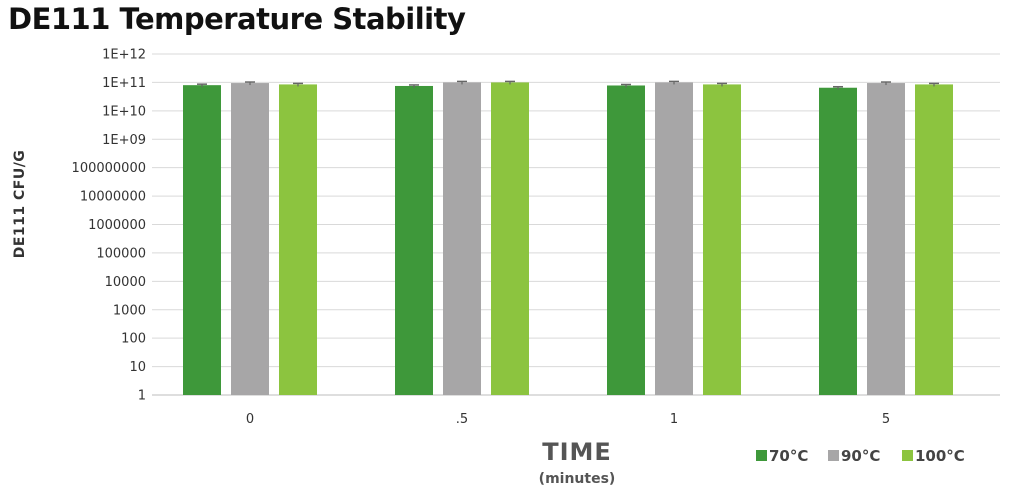  What do you see at coordinates (113, 197) in the screenshot?
I see `y-tick-label: 10000000` at bounding box center [113, 197].